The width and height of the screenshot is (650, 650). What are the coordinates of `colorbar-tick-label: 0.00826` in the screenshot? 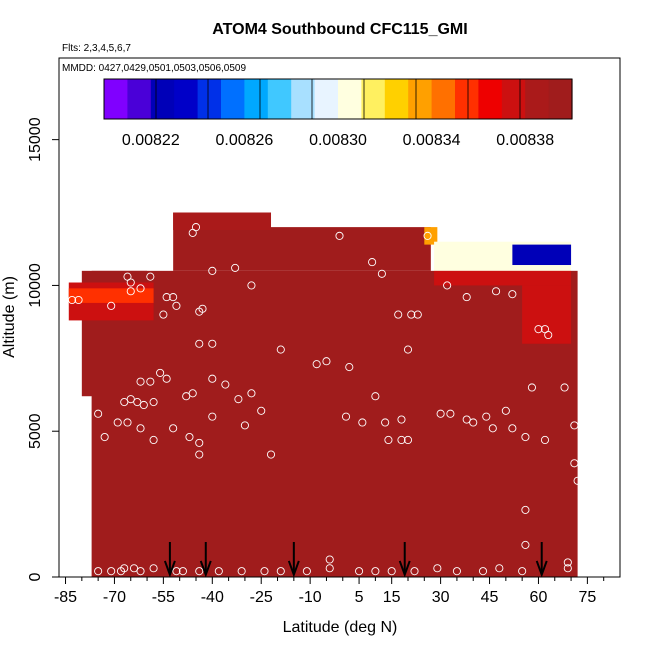 It's located at (244, 140).